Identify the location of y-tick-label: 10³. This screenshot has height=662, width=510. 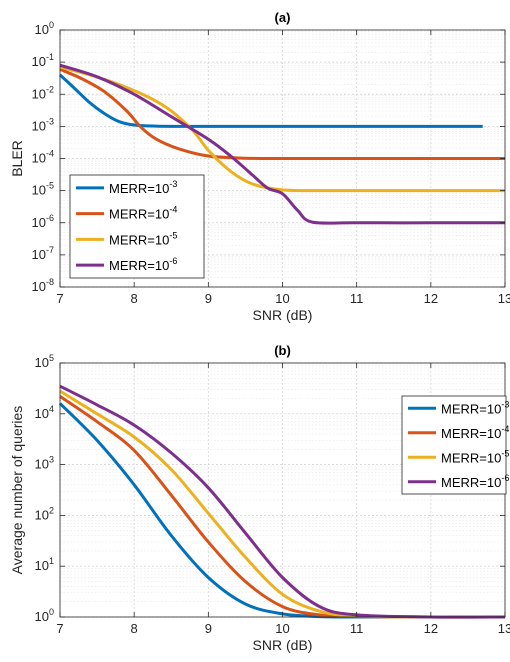
(44, 463).